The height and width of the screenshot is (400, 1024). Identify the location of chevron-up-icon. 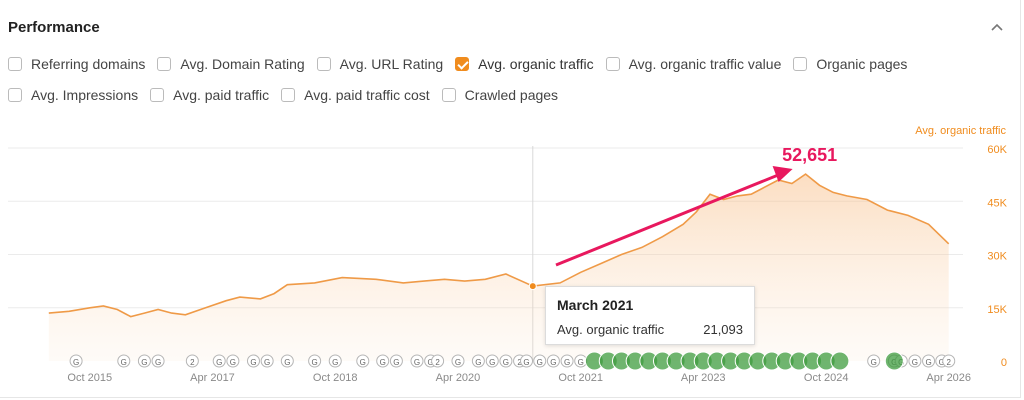
(997, 28).